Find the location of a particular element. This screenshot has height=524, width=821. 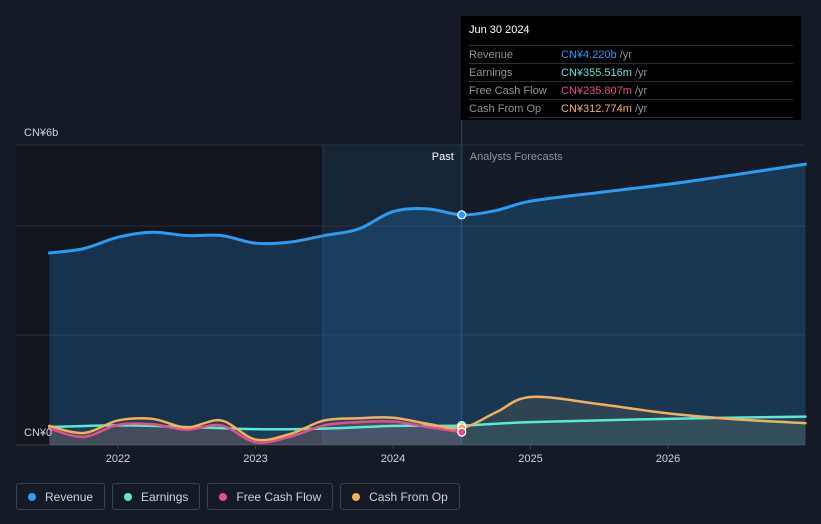

tooltip-value: CN¥235.807m is located at coordinates (596, 90).